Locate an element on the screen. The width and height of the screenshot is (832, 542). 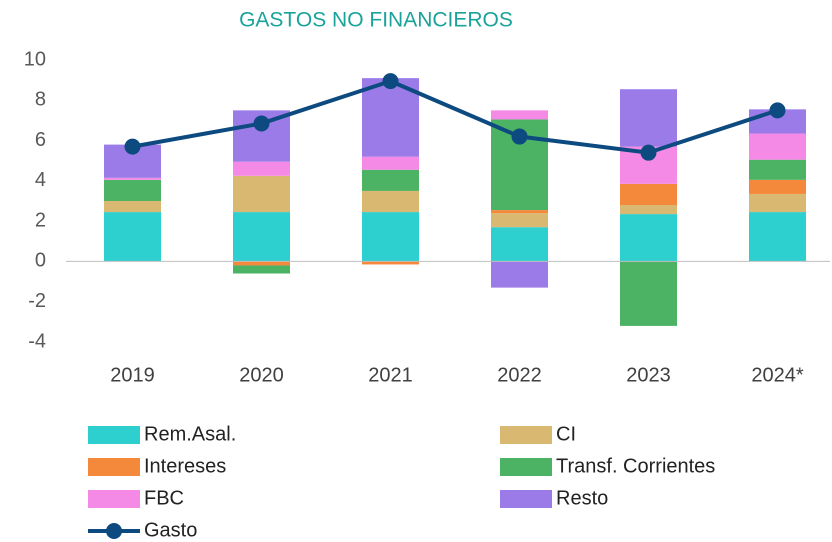
x-tick-label: 2022 is located at coordinates (519, 375).